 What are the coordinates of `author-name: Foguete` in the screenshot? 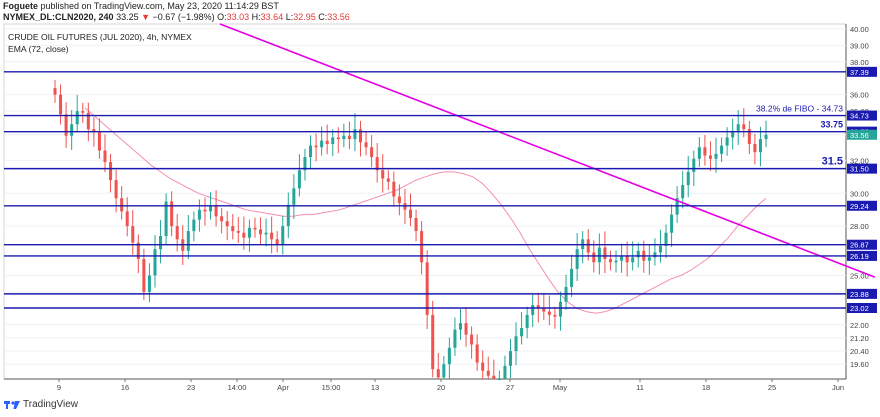 It's located at (20, 6).